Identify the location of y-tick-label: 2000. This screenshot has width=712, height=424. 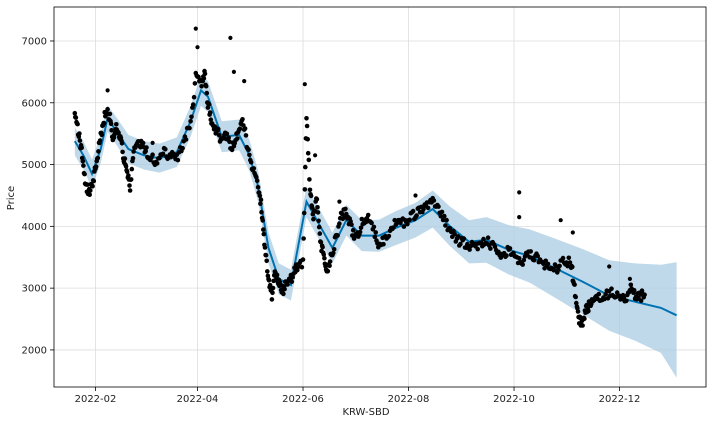
(34, 350).